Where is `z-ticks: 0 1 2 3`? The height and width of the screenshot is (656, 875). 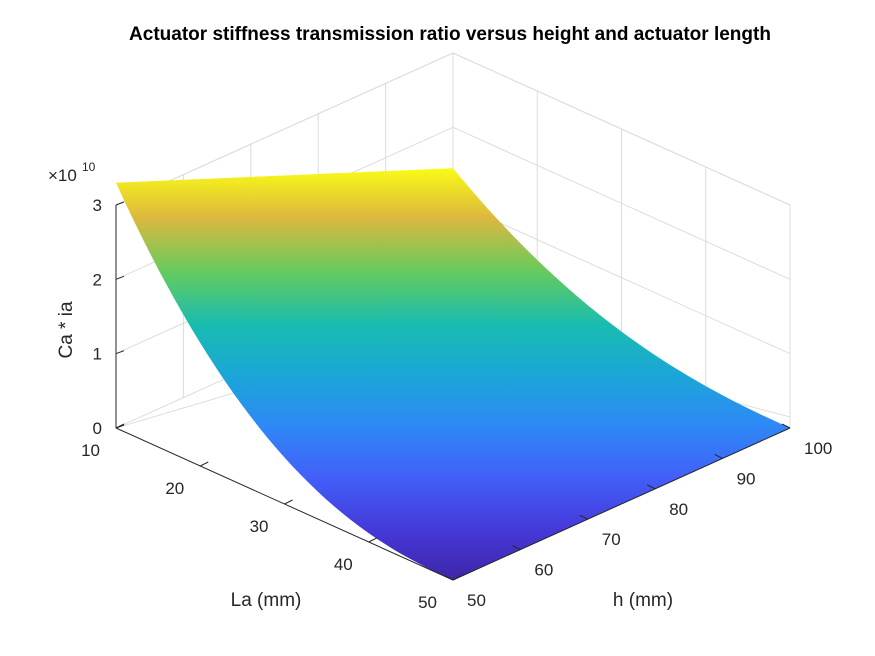 z-ticks: 0 1 2 3 is located at coordinates (109, 317).